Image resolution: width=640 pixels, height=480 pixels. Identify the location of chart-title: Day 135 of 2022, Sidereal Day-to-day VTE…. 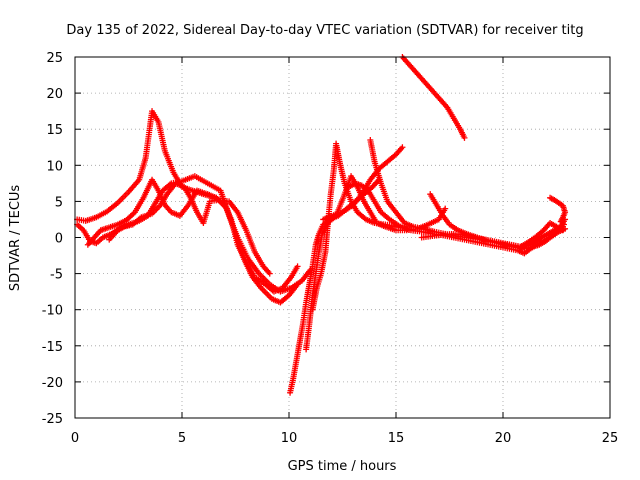
(324, 30).